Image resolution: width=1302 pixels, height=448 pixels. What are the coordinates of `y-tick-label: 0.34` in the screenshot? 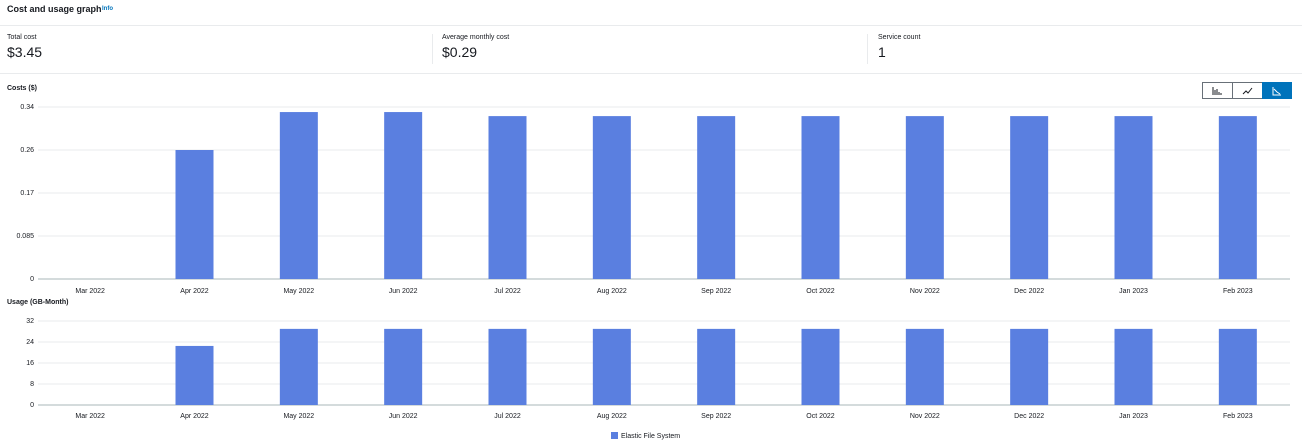 It's located at (27, 107).